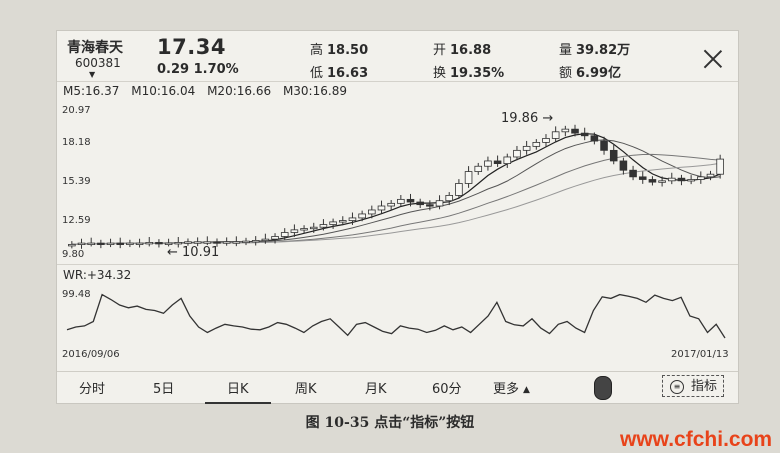 This screenshot has width=780, height=453. Describe the element at coordinates (603, 388) in the screenshot. I see `toggle-dot` at that location.